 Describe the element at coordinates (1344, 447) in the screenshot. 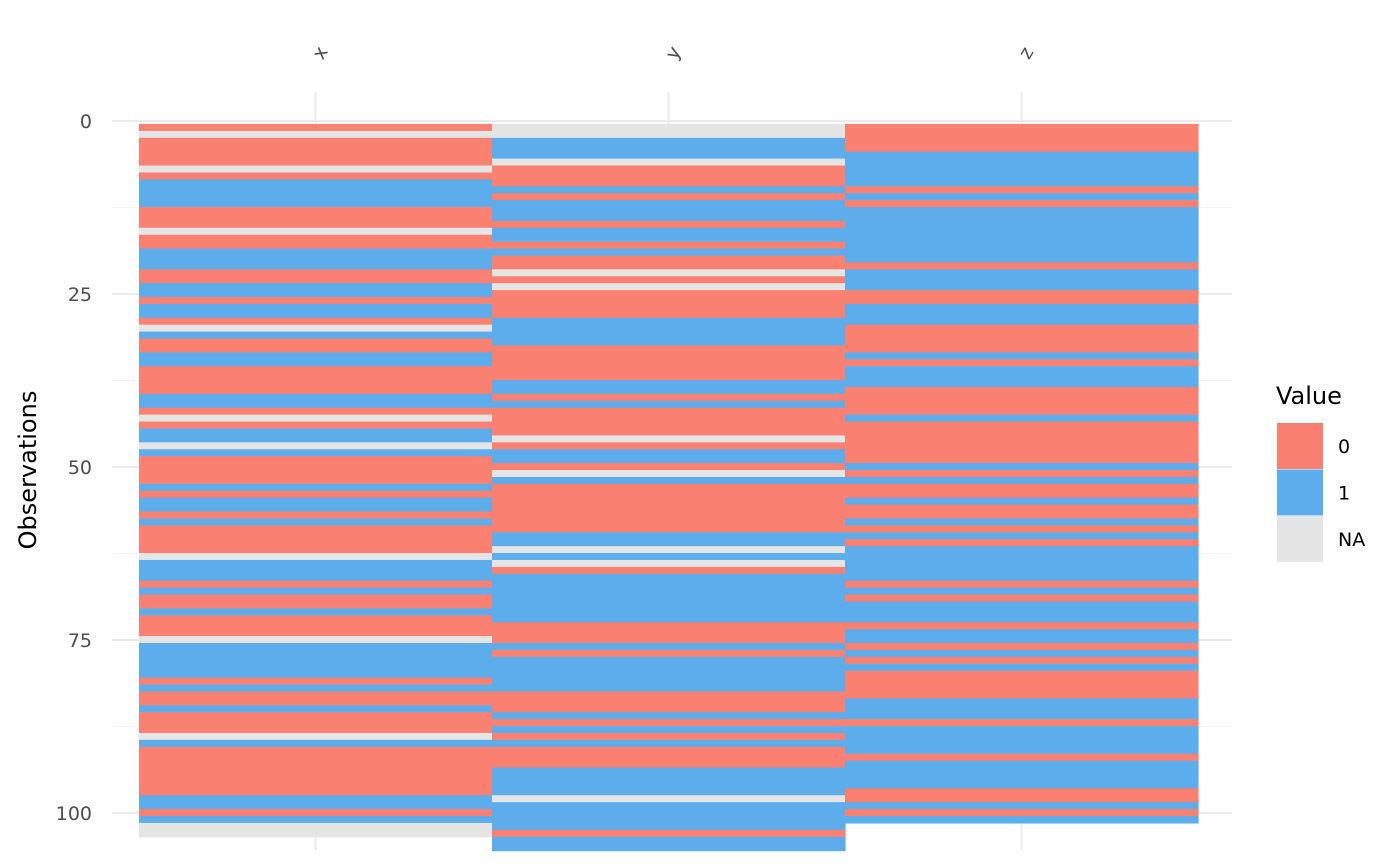

I see `legend-label-0: 0` at that location.